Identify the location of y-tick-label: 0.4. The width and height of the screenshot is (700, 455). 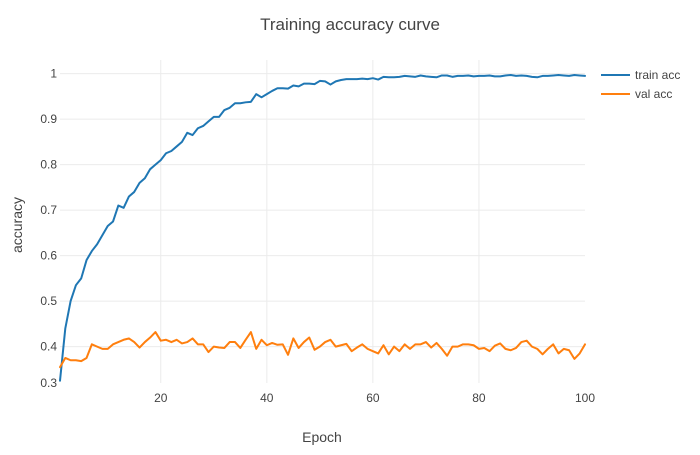
(48, 347).